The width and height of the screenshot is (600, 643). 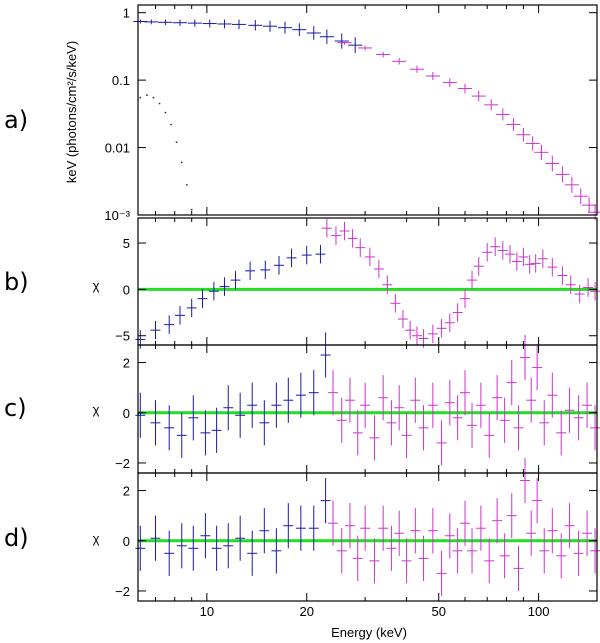 What do you see at coordinates (438, 611) in the screenshot?
I see `x-tick-label: 50` at bounding box center [438, 611].